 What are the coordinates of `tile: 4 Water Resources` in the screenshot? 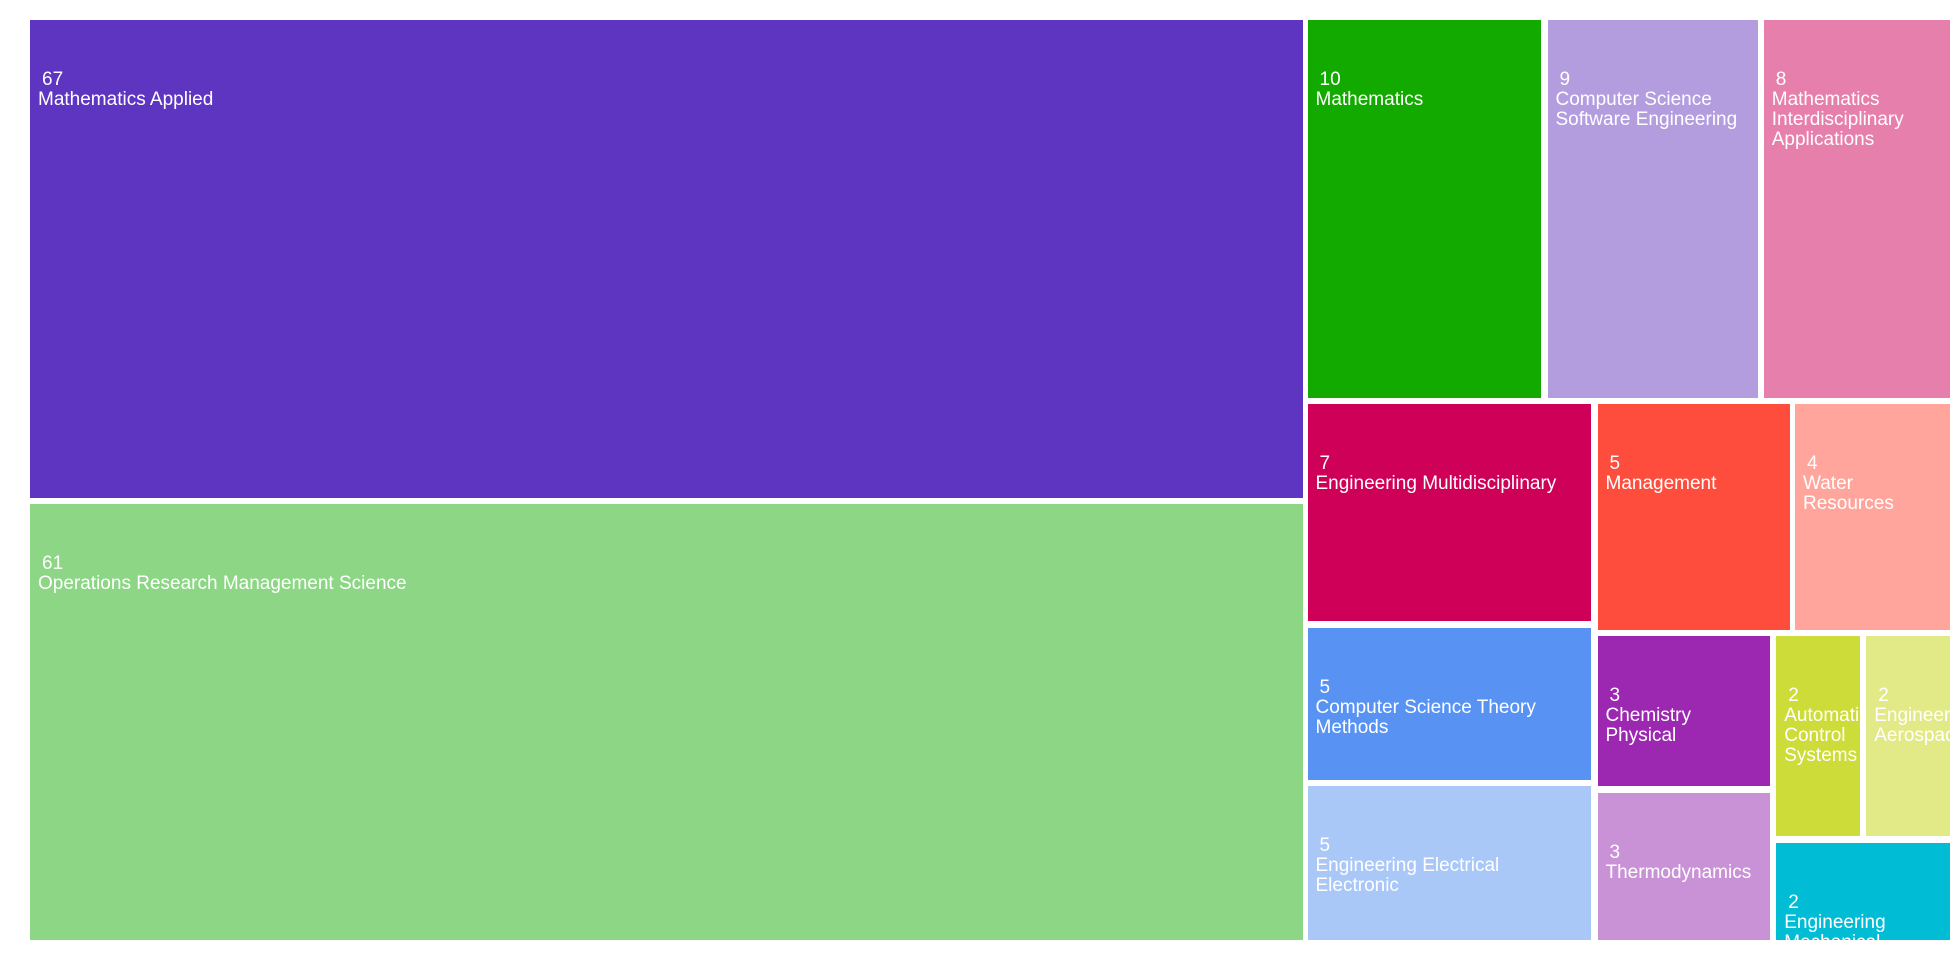 It's located at (1872, 516).